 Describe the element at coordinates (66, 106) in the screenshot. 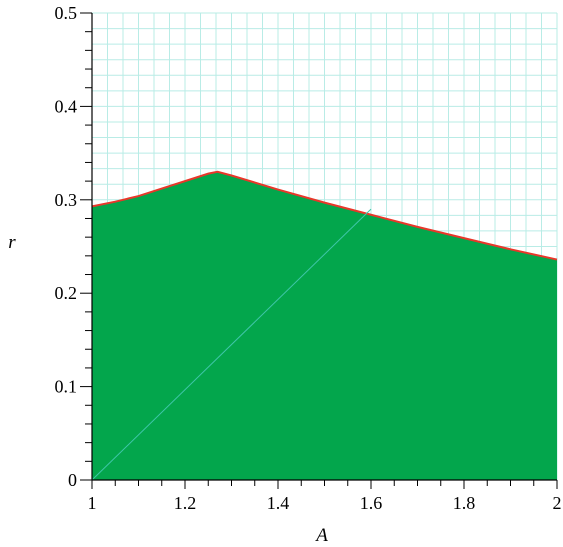

I see `y-tick-label: 0.4` at that location.